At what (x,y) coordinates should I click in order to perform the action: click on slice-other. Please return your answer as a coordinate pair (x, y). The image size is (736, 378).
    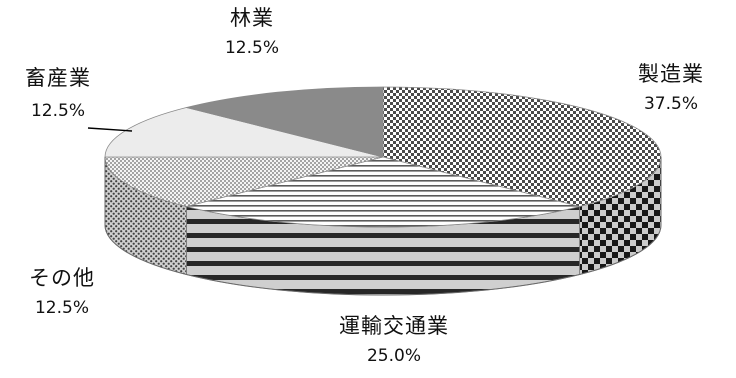
    Looking at the image, I should click on (244, 181).